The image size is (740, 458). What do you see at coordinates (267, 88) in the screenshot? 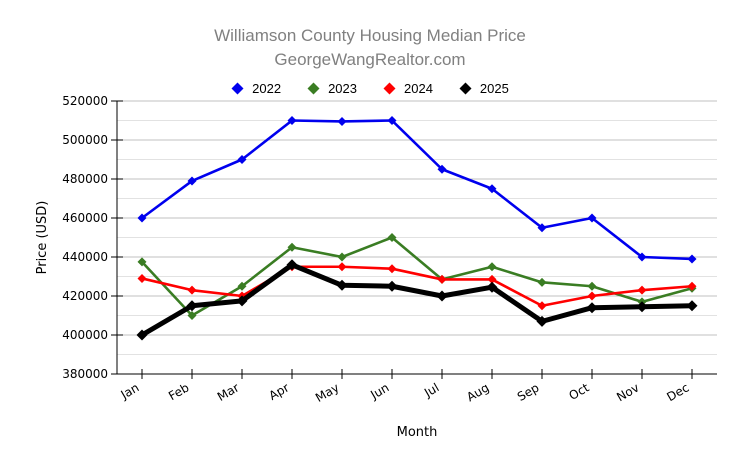
I see `legend-label: 2022` at bounding box center [267, 88].